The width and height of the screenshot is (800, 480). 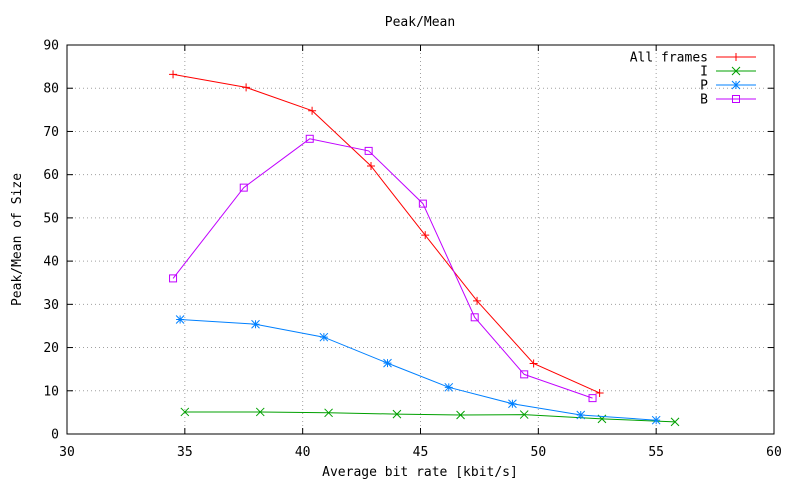 I want to click on y-tick-label: 30, so click(x=51, y=305).